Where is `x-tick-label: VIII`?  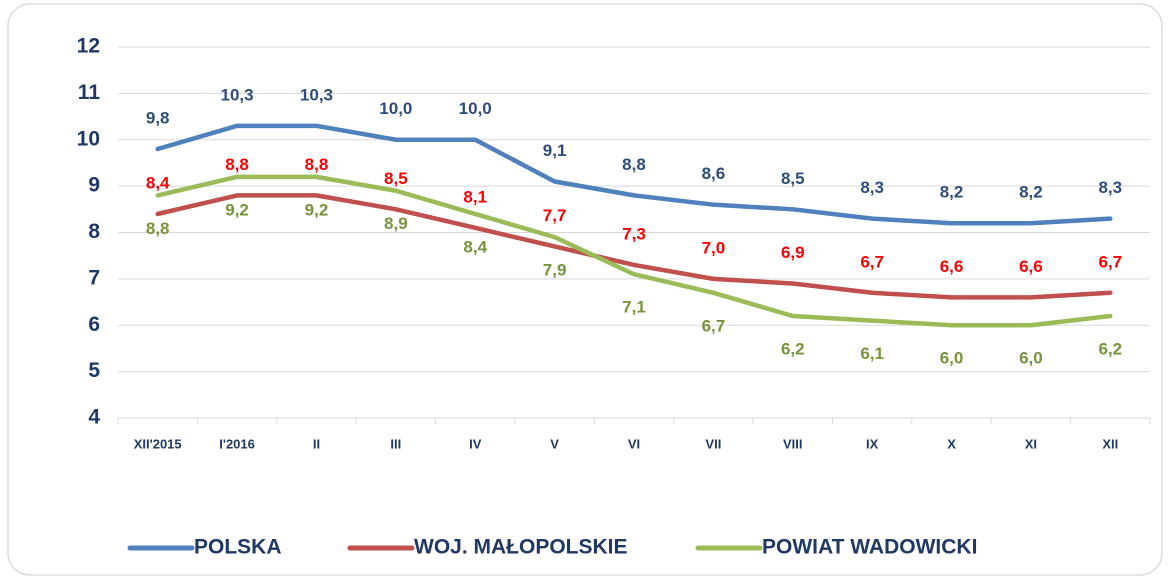
x-tick-label: VIII is located at coordinates (793, 443).